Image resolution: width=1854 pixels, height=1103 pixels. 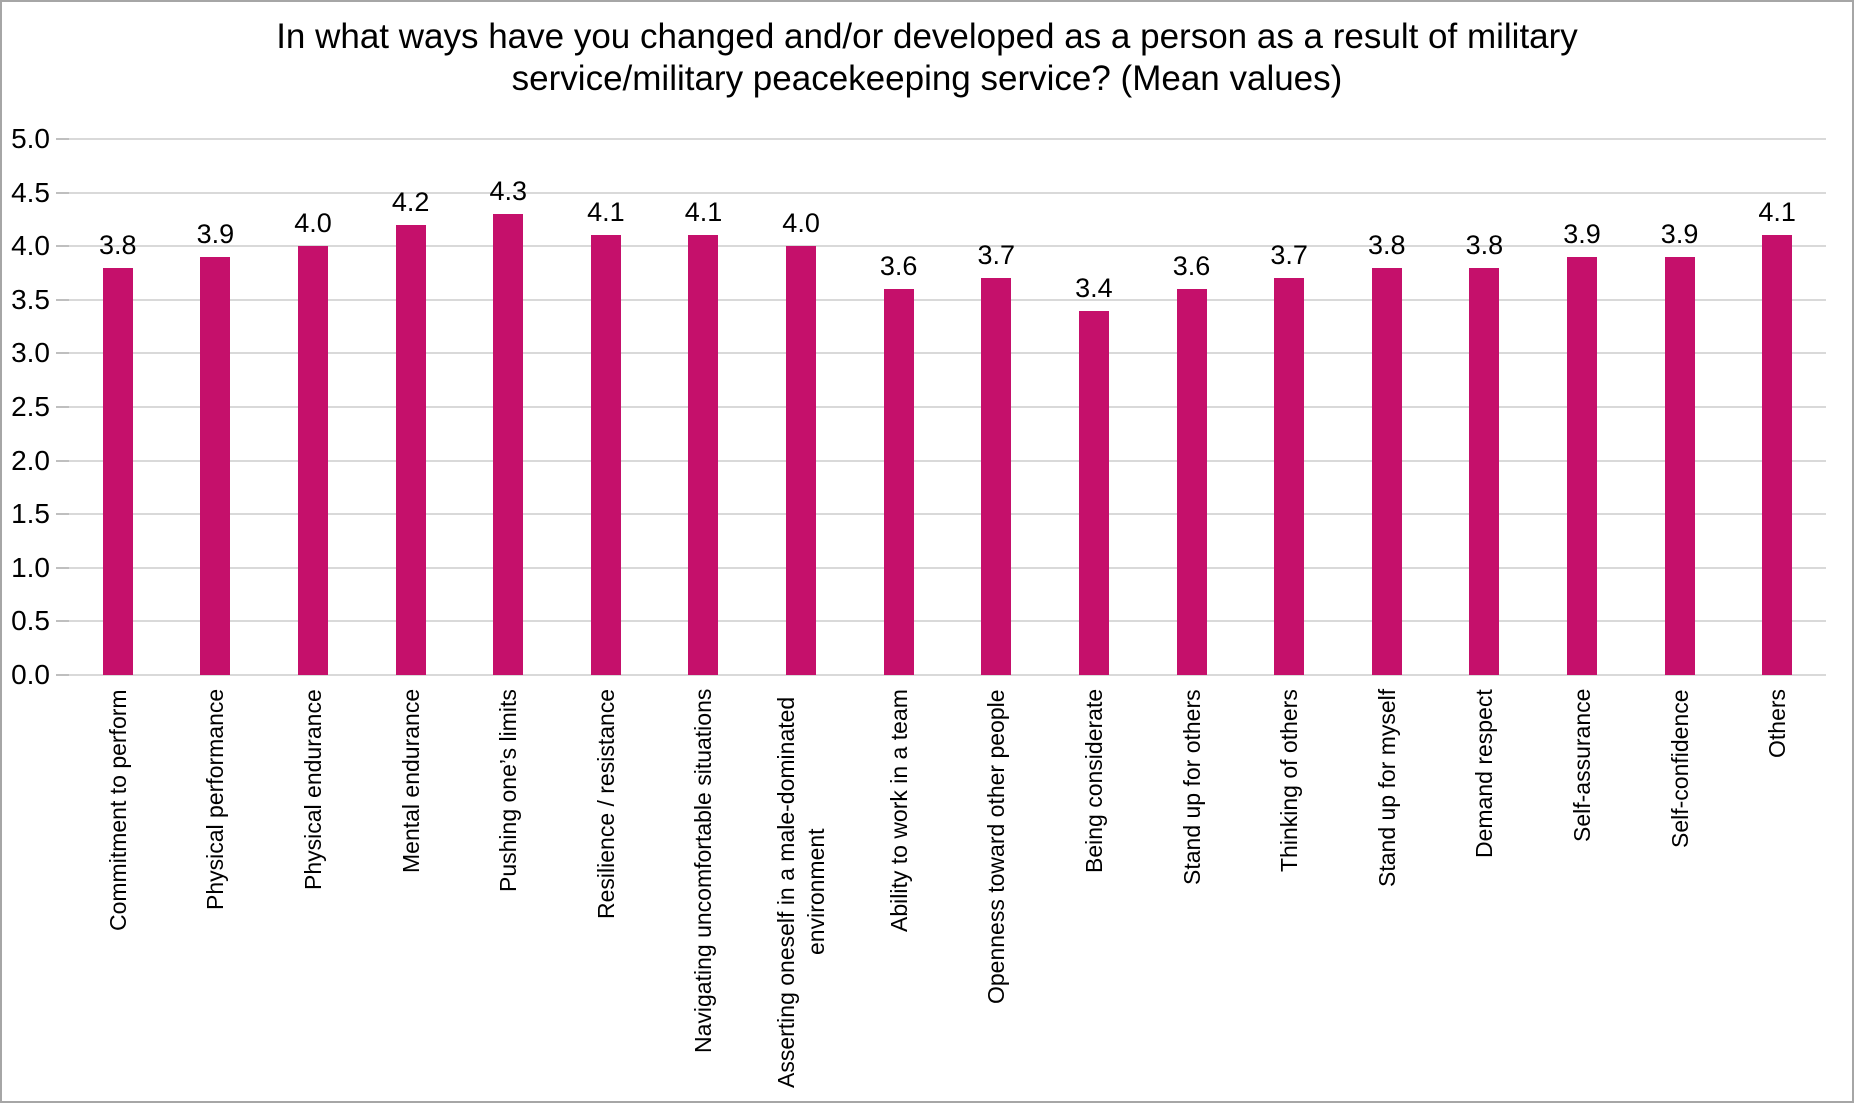 I want to click on y-axis-label: 0.5, so click(x=30, y=621).